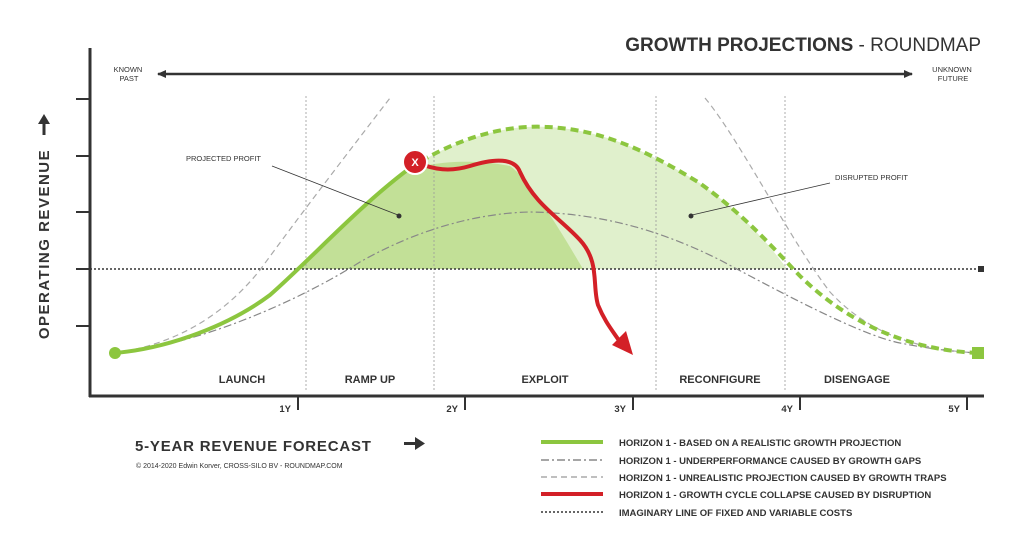 This screenshot has height=544, width=1024. What do you see at coordinates (44, 129) in the screenshot?
I see `y-axis-arrow-shaft` at bounding box center [44, 129].